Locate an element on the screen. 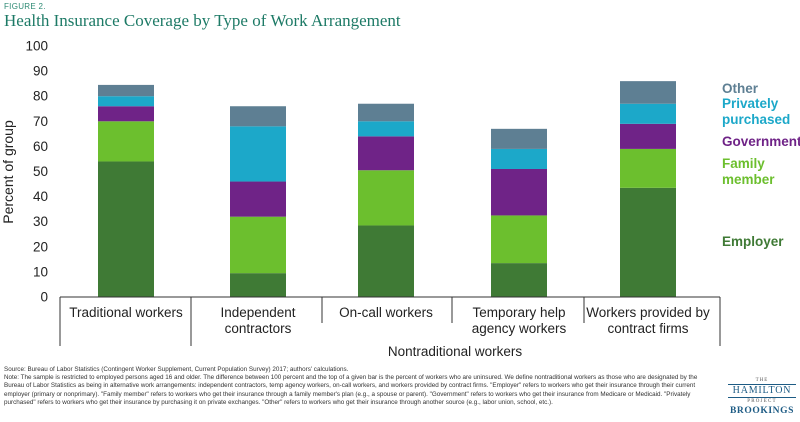 The image size is (800, 422). hamilton-brookings-logo: THE HAMILTON PROJECT BROOKINGS is located at coordinates (762, 397).